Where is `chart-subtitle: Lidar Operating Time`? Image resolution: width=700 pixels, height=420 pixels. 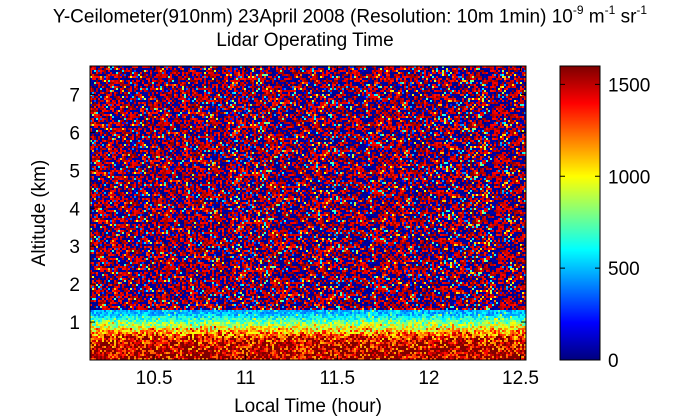
chart-subtitle: Lidar Operating Time is located at coordinates (305, 40).